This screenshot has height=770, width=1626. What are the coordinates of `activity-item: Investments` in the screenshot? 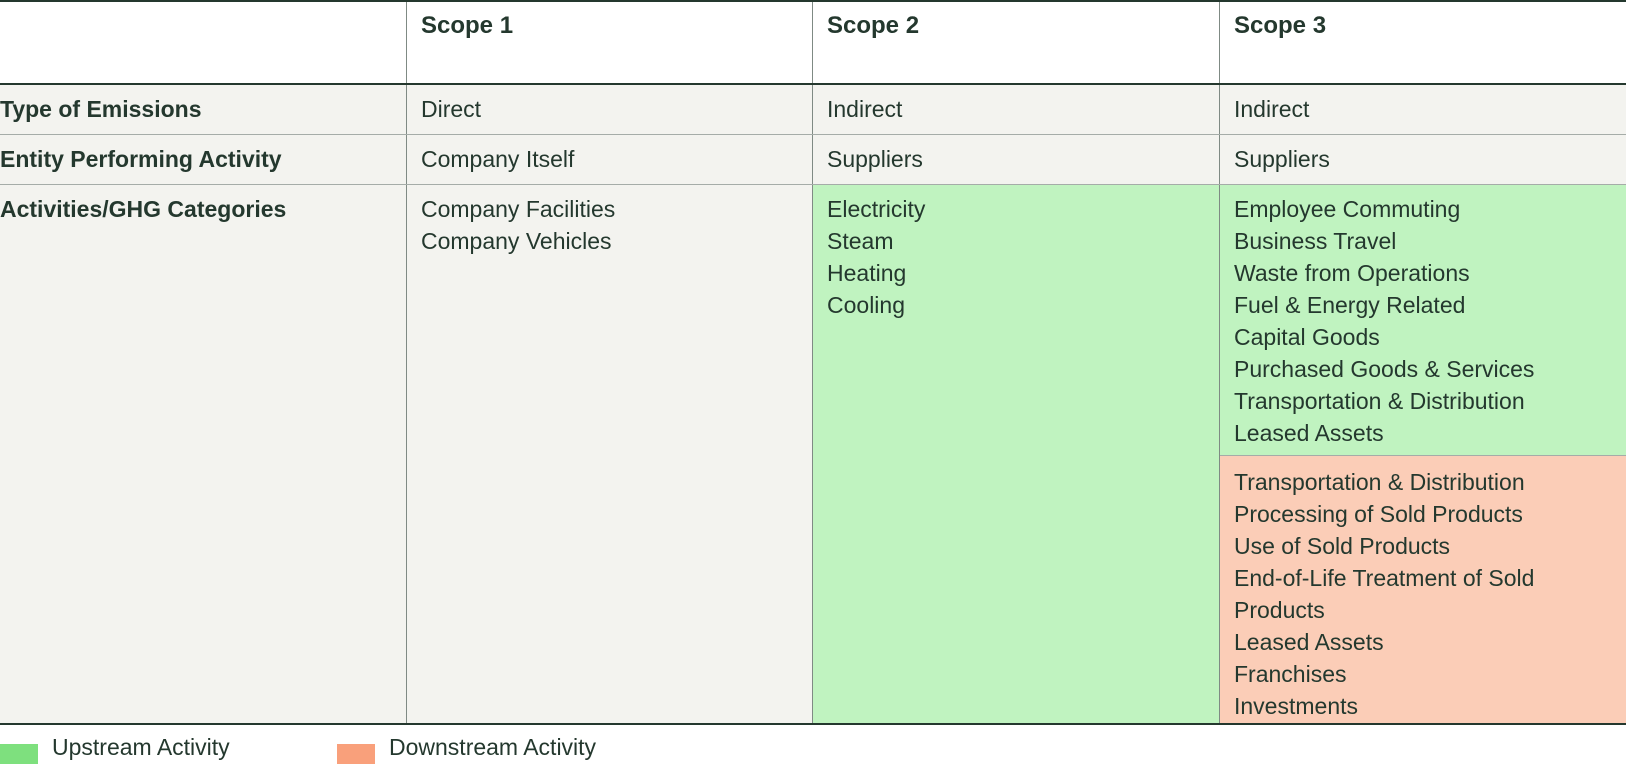 It's located at (1296, 706).